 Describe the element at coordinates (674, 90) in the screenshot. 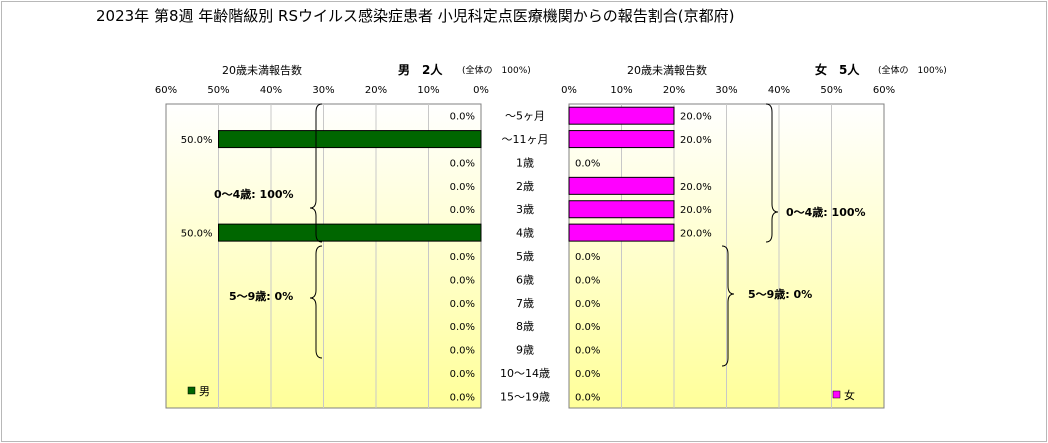

I see `female-x-tick-label: 20%` at that location.